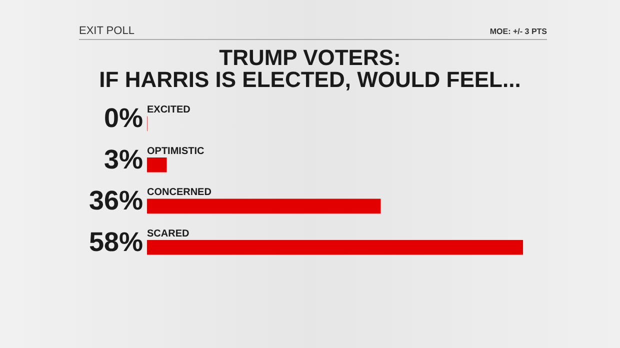 The image size is (620, 348). Describe the element at coordinates (123, 159) in the screenshot. I see `data-label: 3%` at that location.